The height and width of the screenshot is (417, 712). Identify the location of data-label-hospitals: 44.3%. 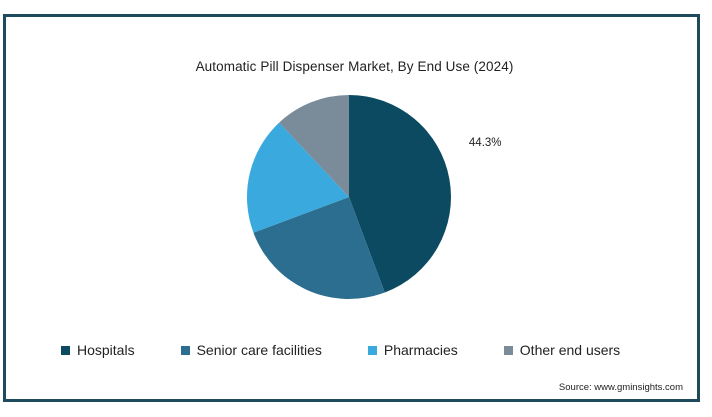
(485, 143).